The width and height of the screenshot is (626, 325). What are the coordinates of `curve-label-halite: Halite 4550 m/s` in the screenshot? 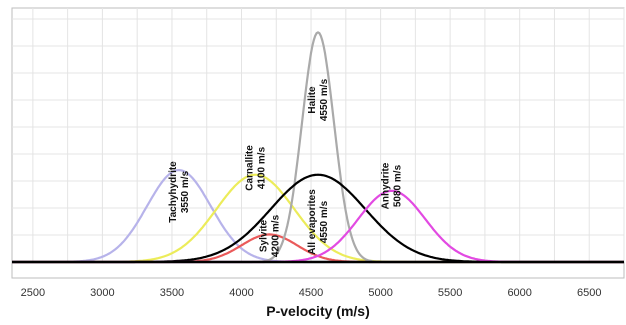 It's located at (318, 99).